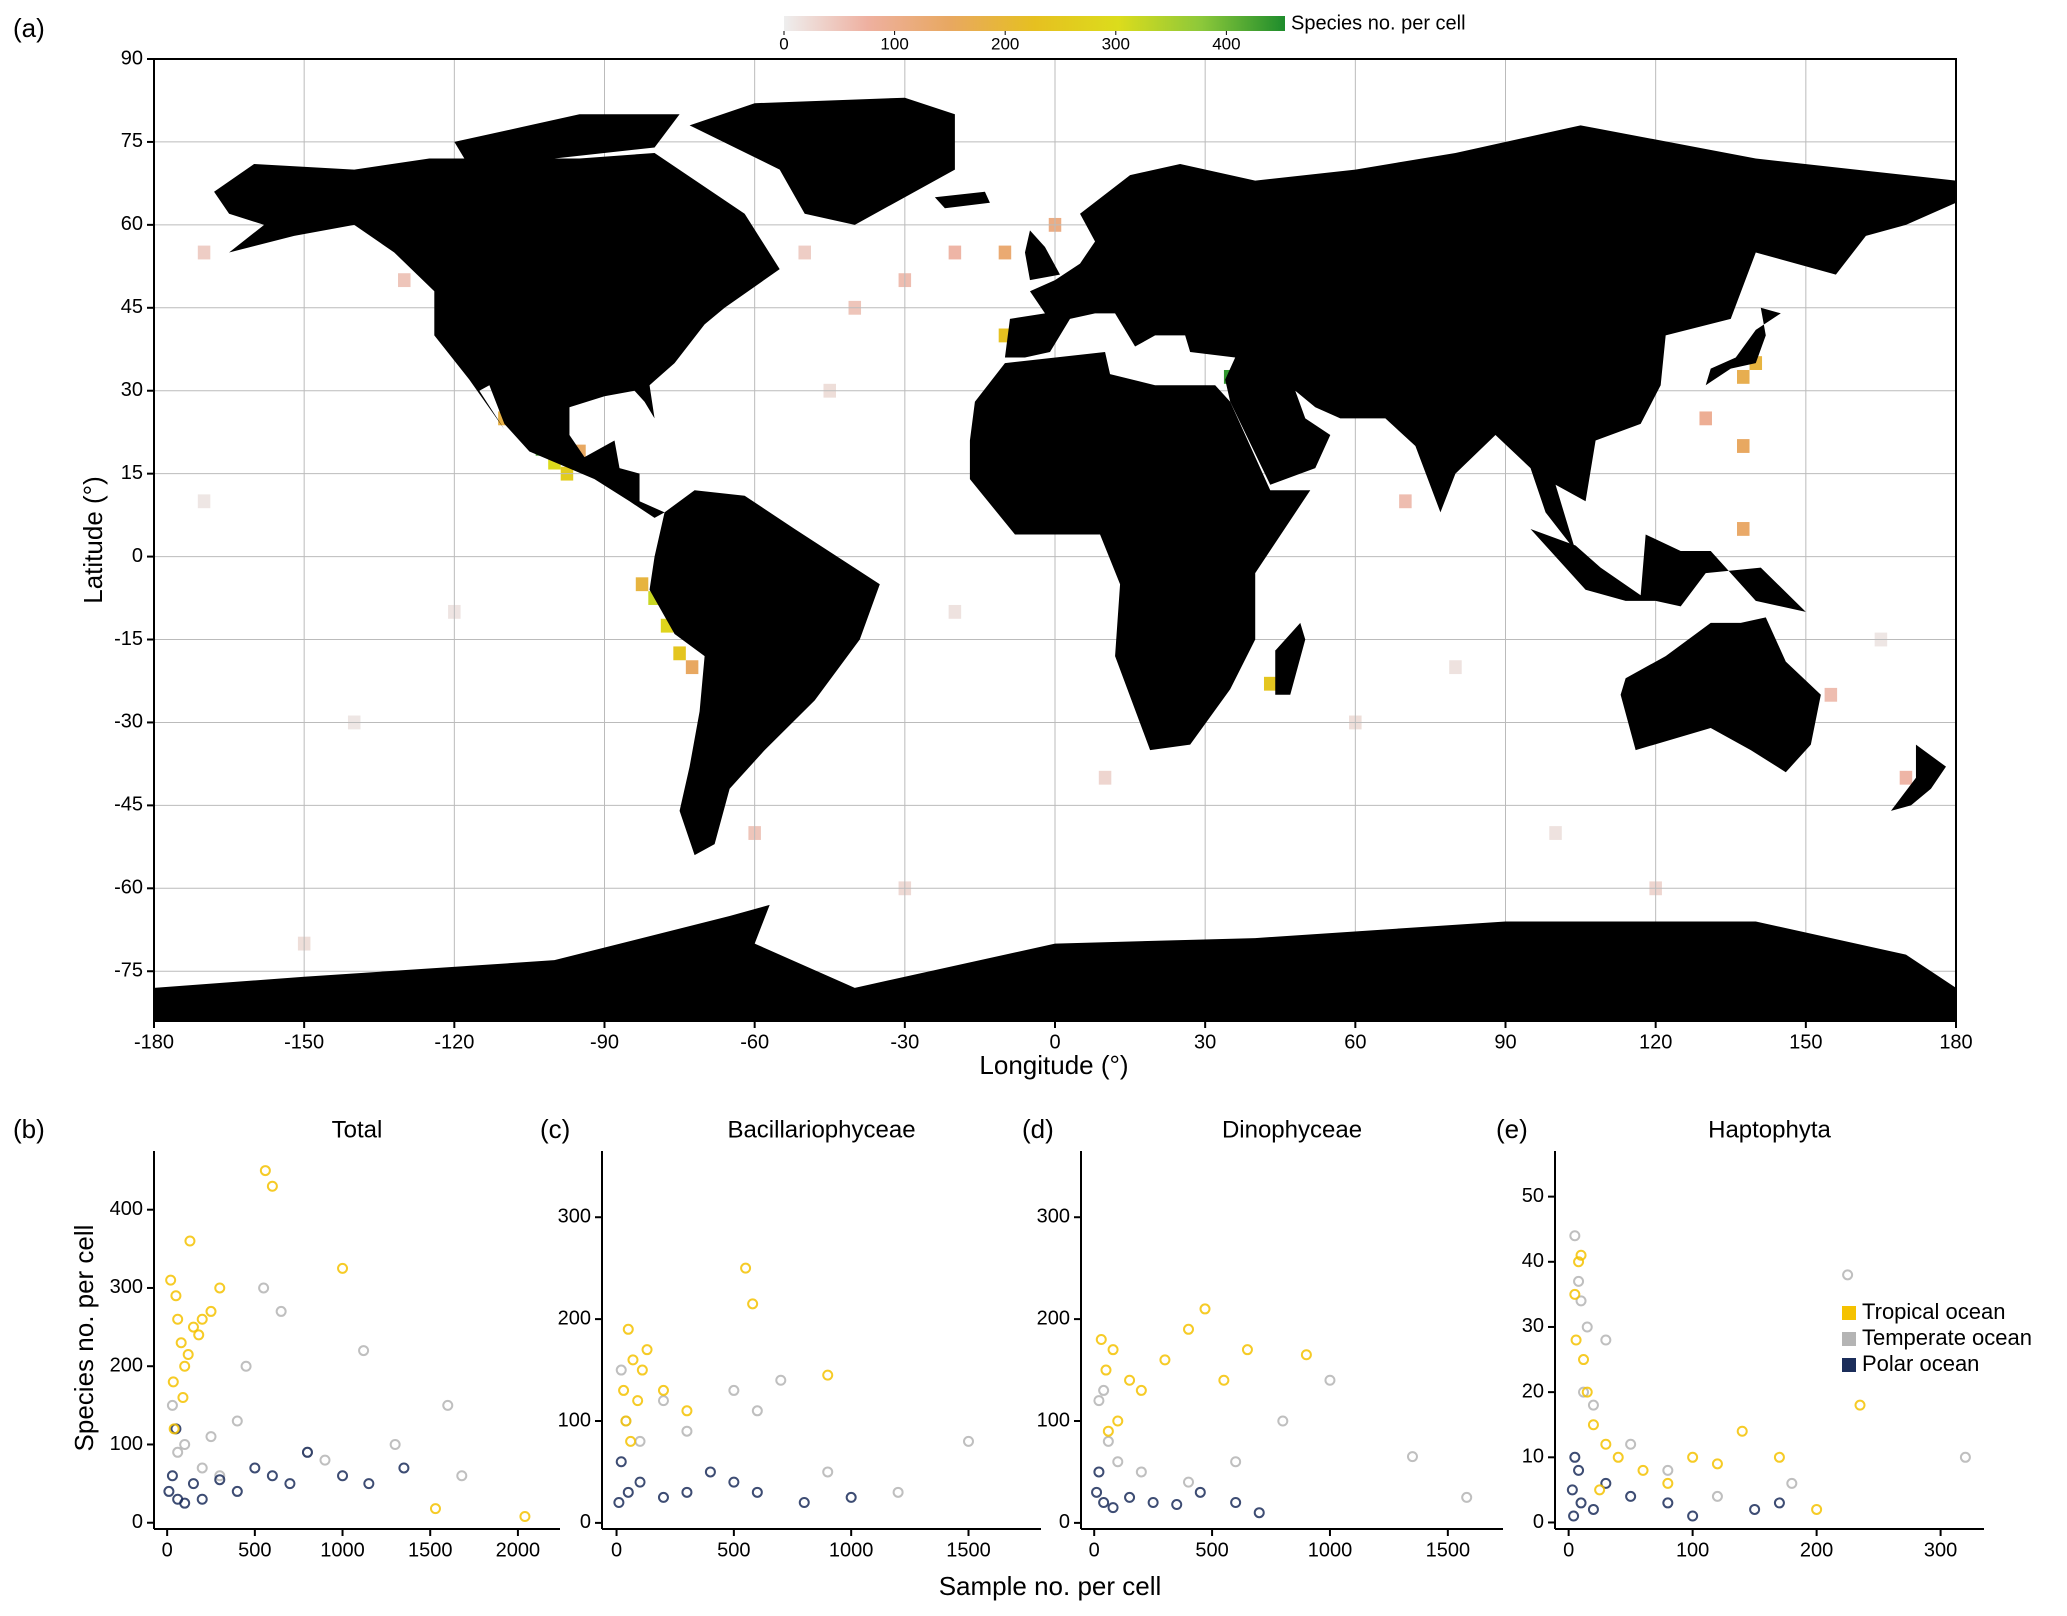 Image resolution: width=2067 pixels, height=1616 pixels. What do you see at coordinates (733, 1550) in the screenshot?
I see `x-tick-label: 500` at bounding box center [733, 1550].